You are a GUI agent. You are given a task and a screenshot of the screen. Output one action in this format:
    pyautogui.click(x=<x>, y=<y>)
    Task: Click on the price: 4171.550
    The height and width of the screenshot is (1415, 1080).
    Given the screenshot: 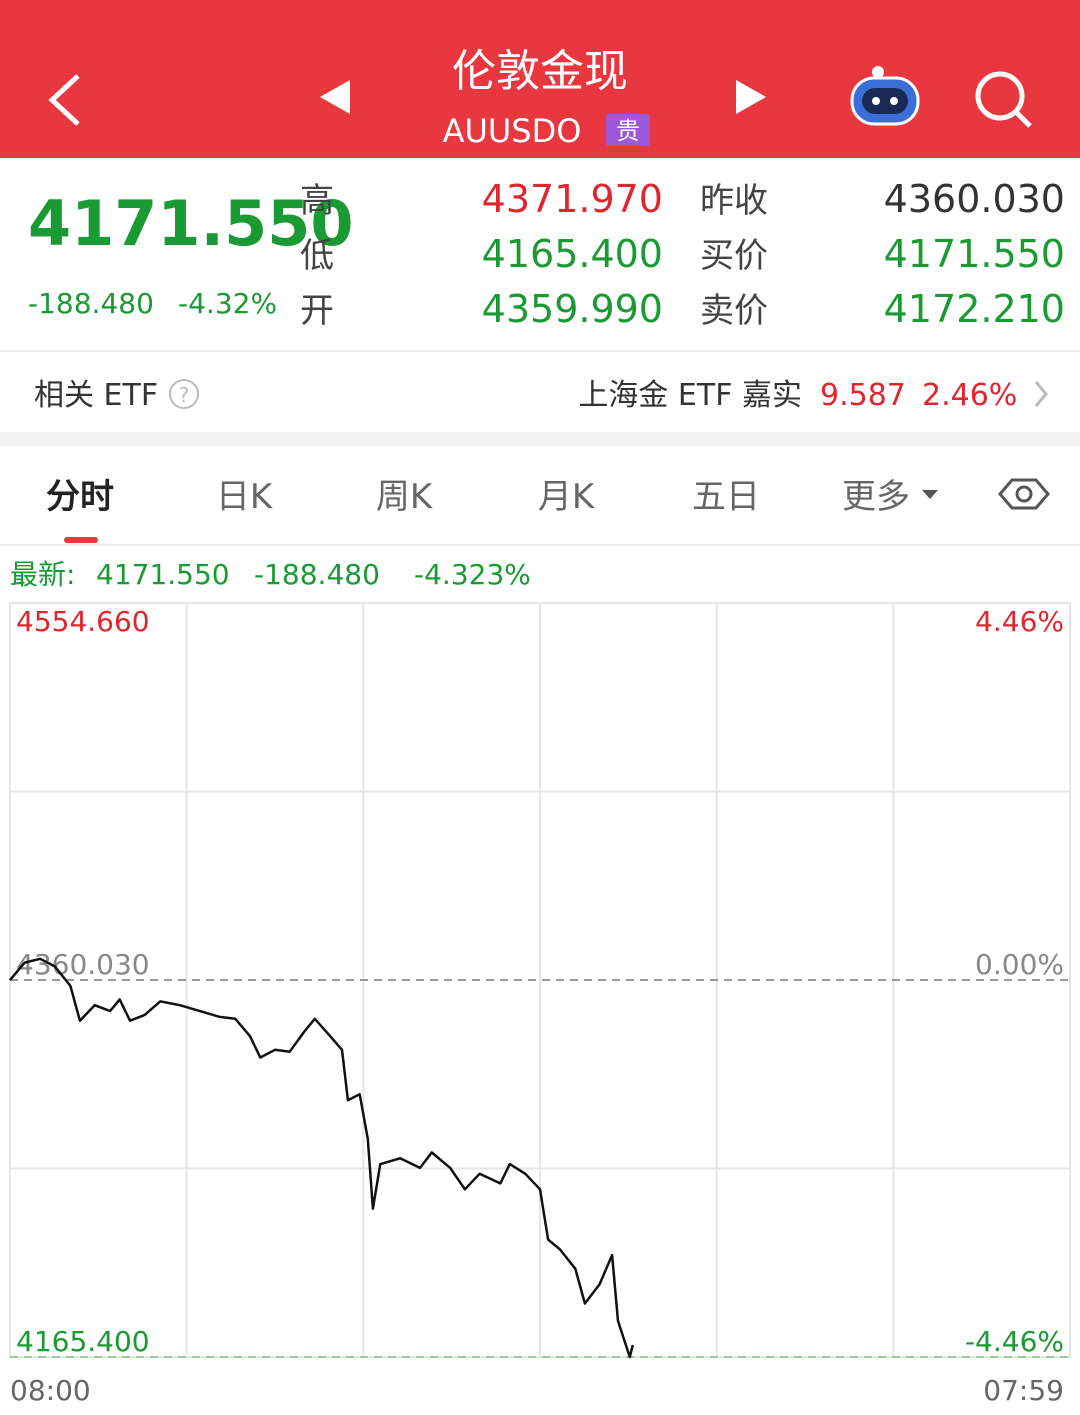 What is the action you would take?
    pyautogui.click(x=191, y=223)
    